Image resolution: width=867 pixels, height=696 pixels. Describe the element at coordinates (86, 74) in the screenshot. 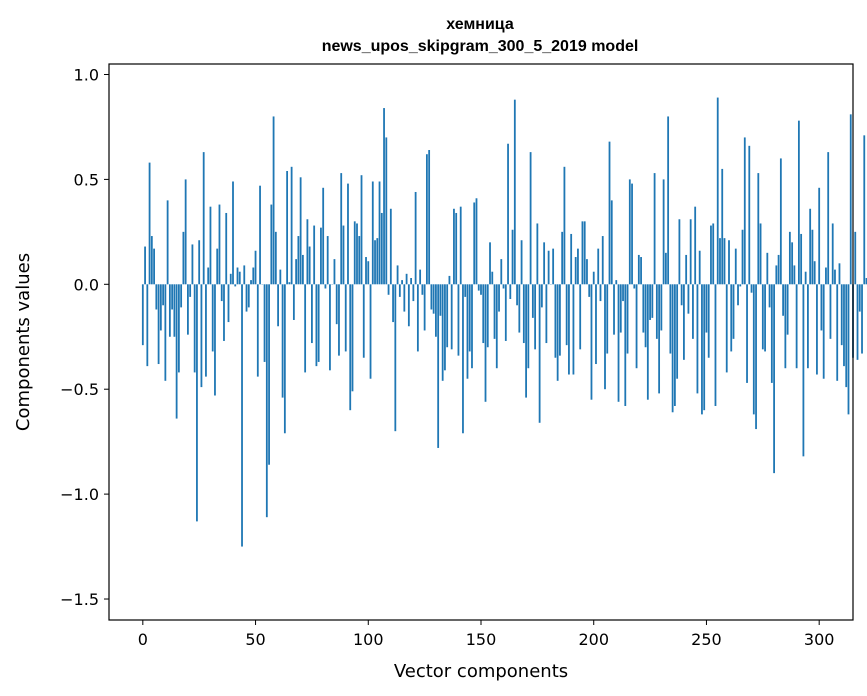

I see `y-tick-label: 1.0` at that location.